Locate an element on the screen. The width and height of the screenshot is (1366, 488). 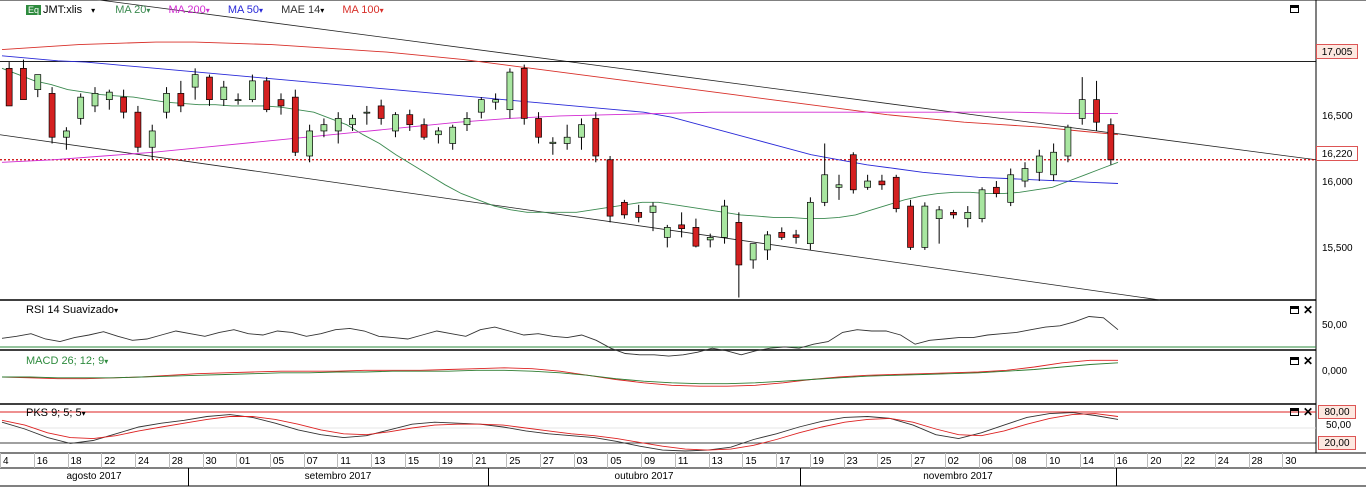
x-axis-day-label: 28 is located at coordinates (177, 461).